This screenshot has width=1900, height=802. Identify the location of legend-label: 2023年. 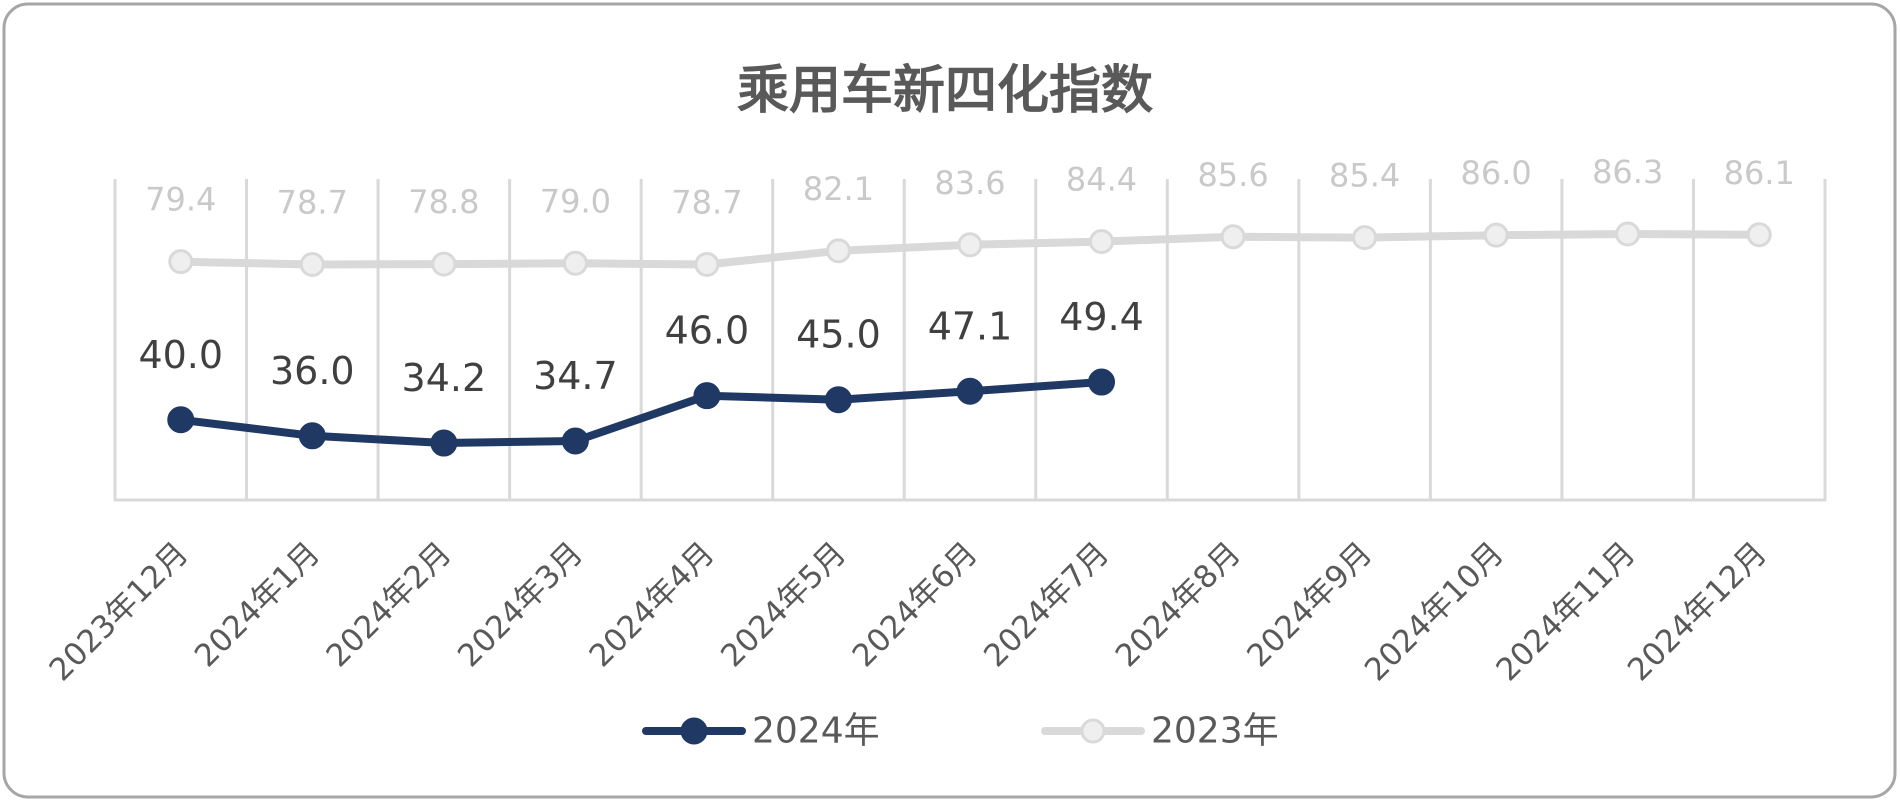
(1215, 731).